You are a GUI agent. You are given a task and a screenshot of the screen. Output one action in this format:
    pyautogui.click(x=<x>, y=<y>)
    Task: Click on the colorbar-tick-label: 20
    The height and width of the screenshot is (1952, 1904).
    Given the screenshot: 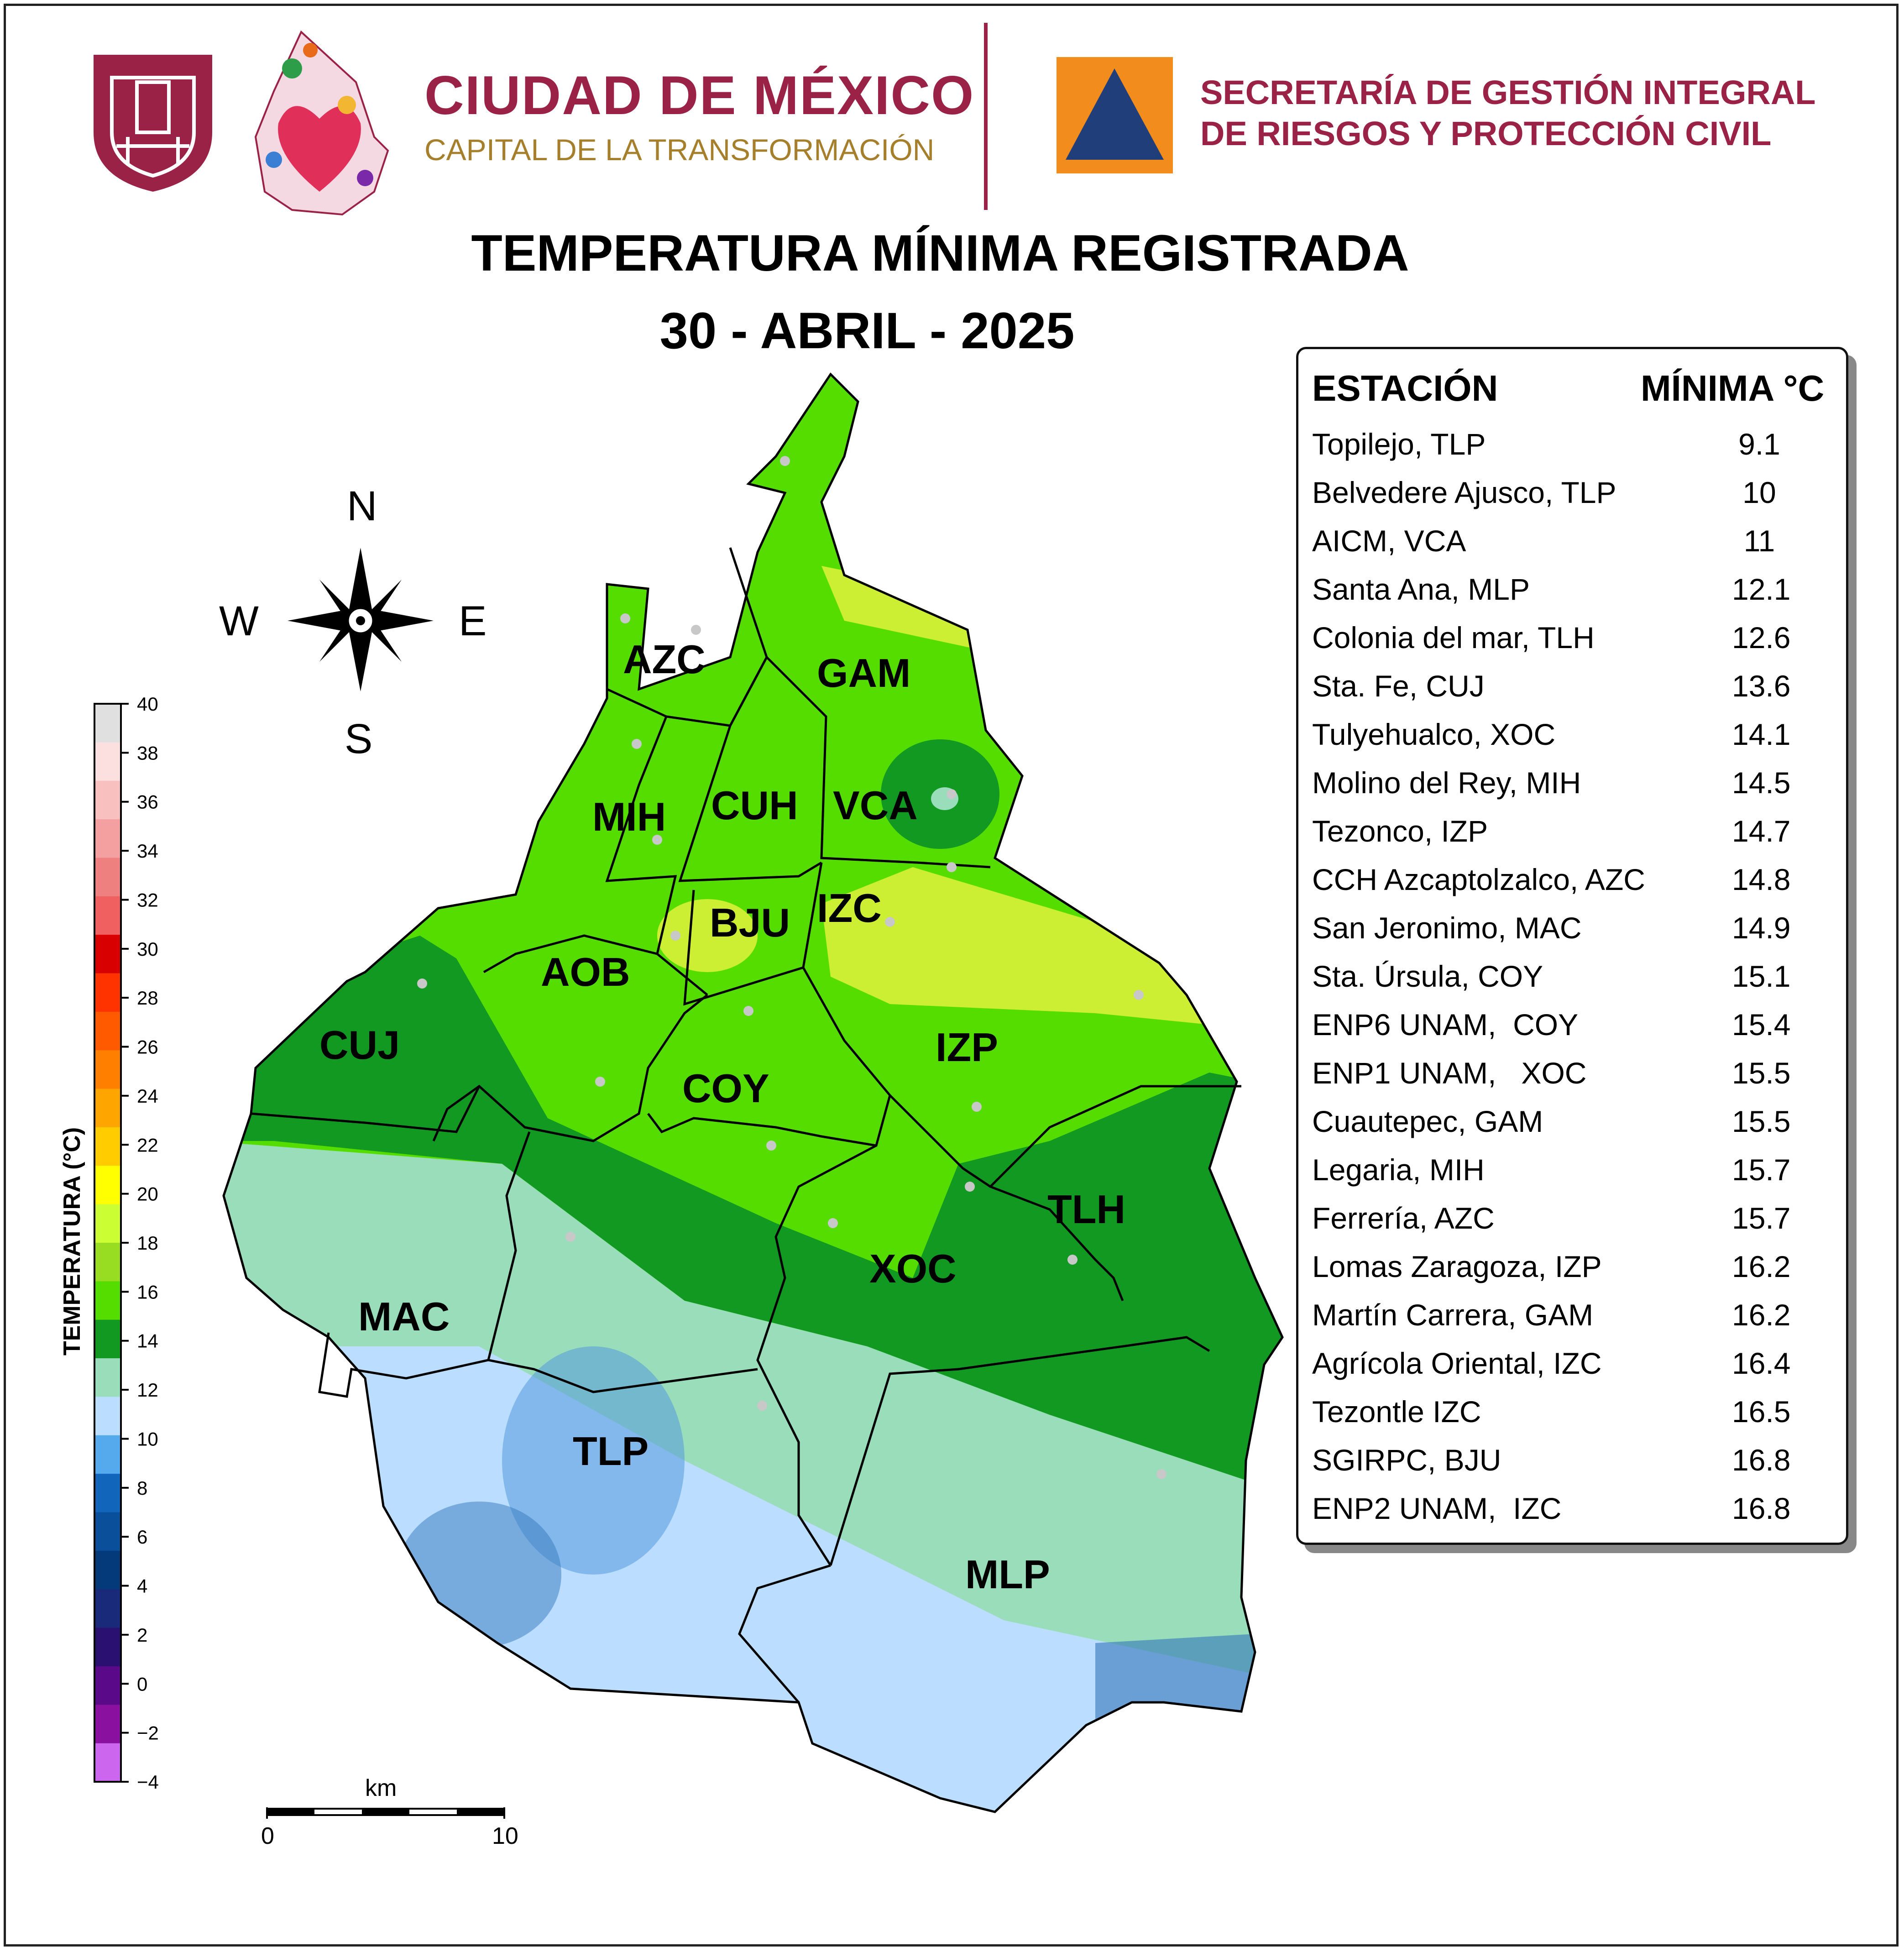 What is the action you would take?
    pyautogui.click(x=148, y=1194)
    